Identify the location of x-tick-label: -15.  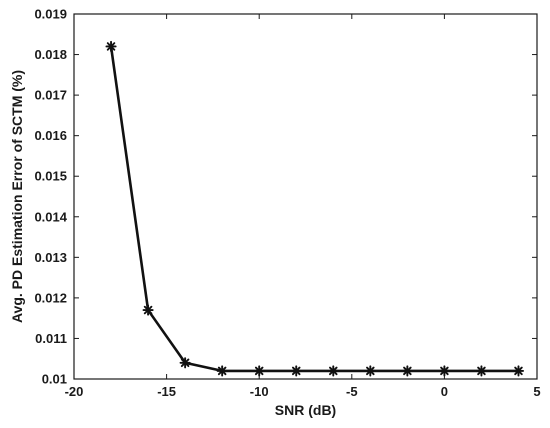
(166, 391).